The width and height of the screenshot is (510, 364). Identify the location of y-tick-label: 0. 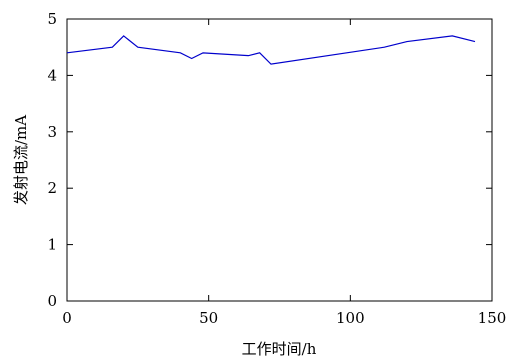
(52, 301).